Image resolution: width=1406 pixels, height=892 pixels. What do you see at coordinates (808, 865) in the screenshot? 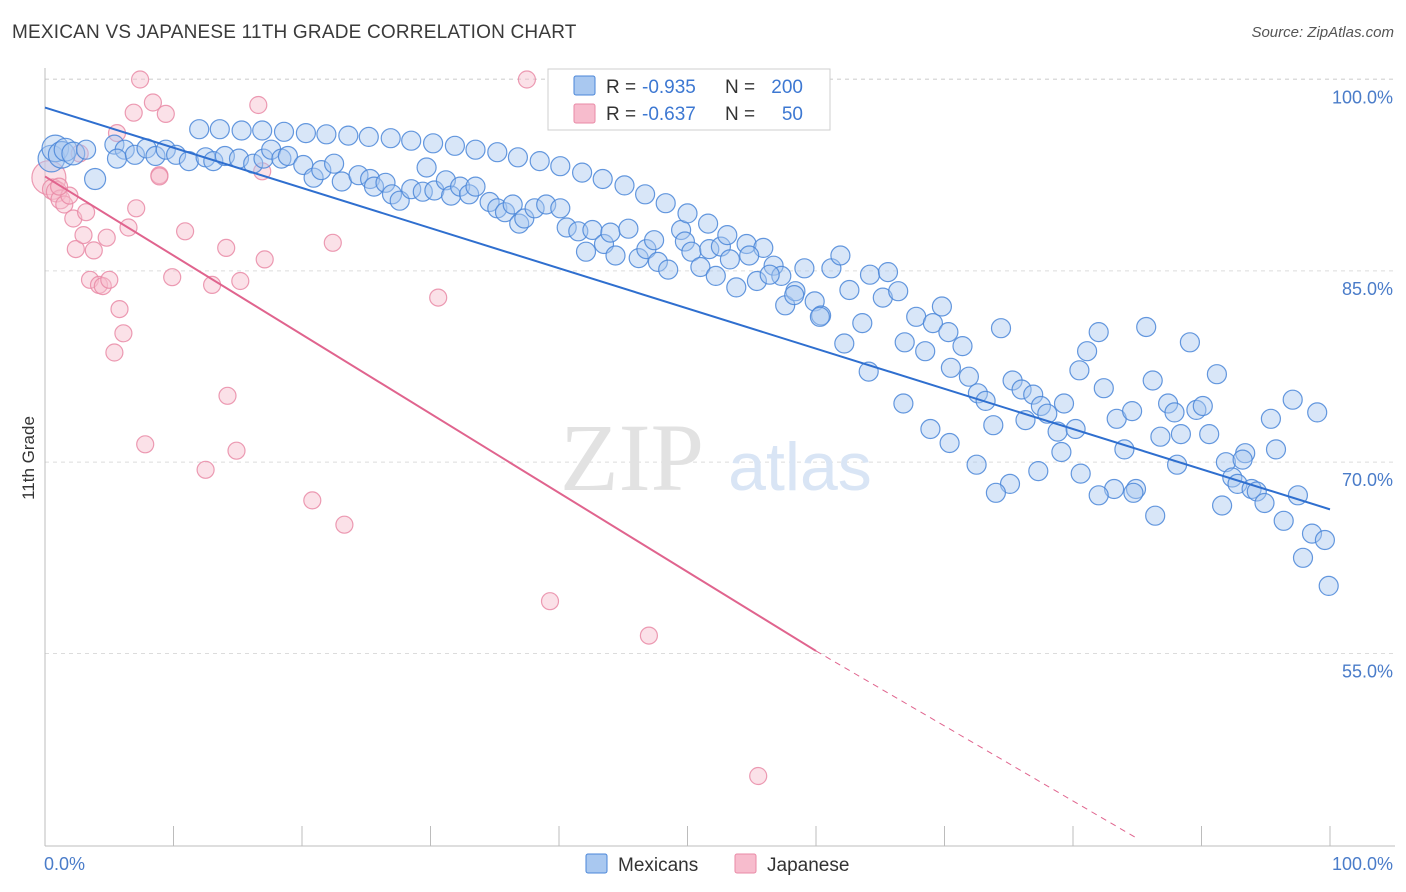
I see `series-legend-label-japanese: Japanese` at bounding box center [808, 865].